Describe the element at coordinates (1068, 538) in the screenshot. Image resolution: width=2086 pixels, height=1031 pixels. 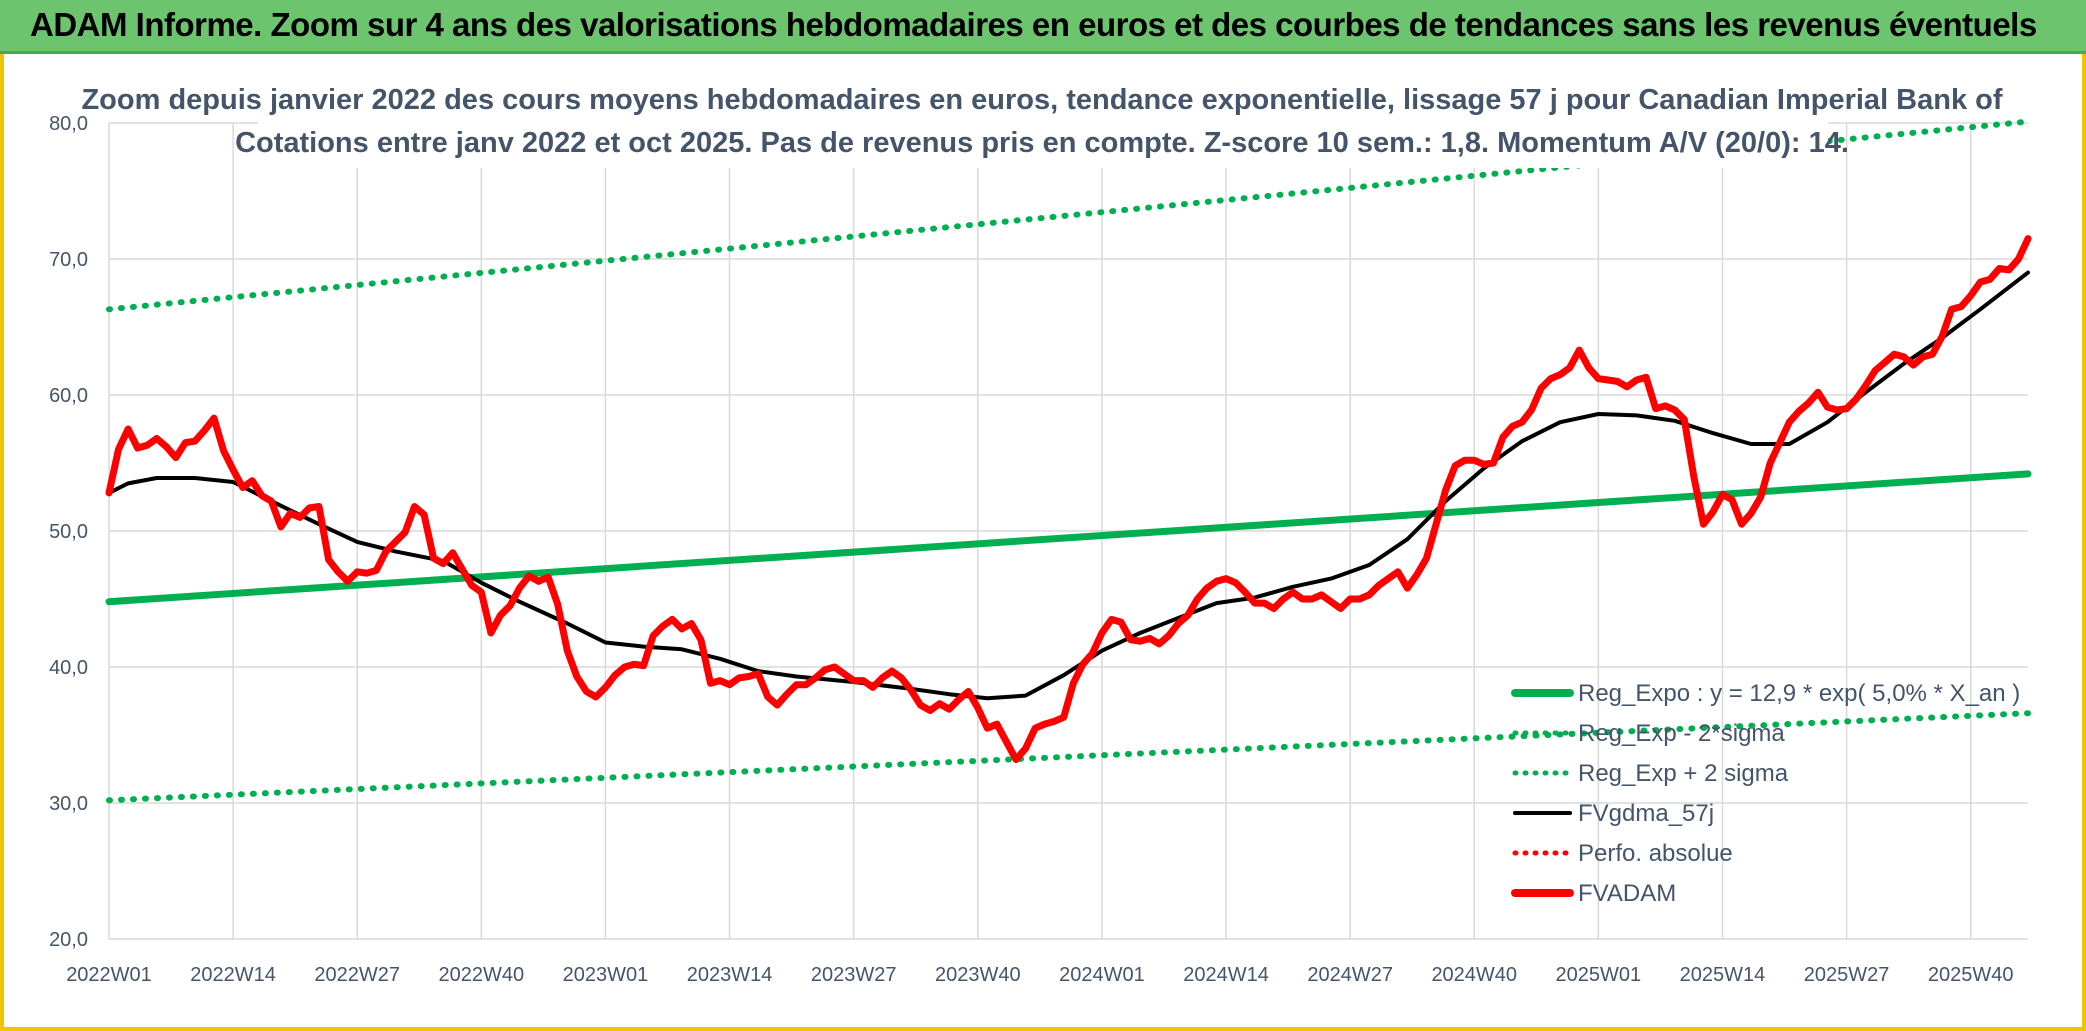
I see `series-reg-expo` at that location.